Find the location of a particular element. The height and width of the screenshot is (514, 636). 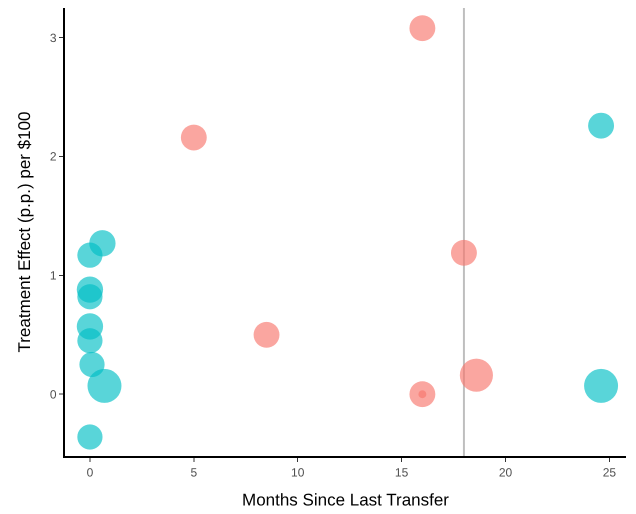

x-tick-label: 10 is located at coordinates (298, 472).